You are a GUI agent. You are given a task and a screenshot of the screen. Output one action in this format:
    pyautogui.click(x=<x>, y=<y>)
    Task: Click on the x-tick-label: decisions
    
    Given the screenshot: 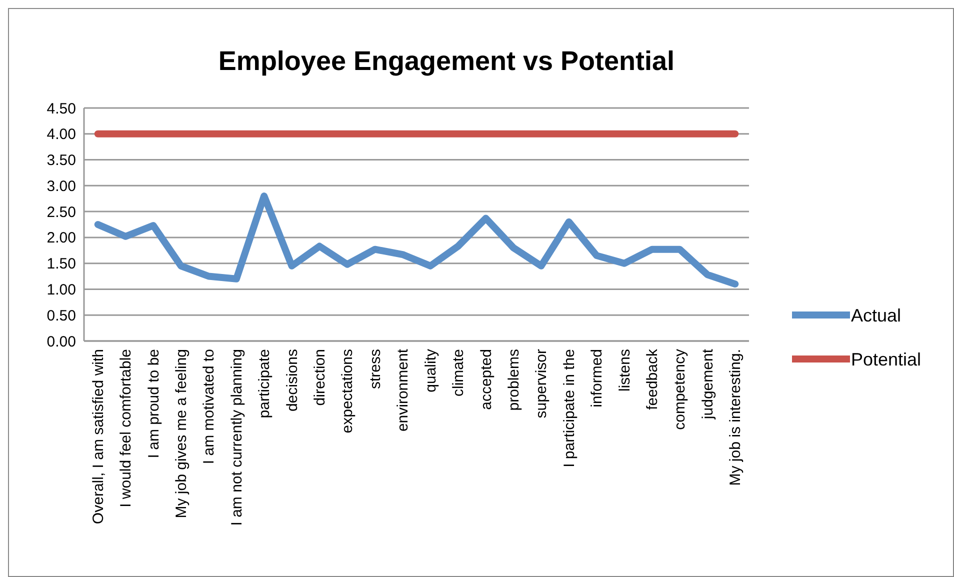 What is the action you would take?
    pyautogui.click(x=292, y=380)
    